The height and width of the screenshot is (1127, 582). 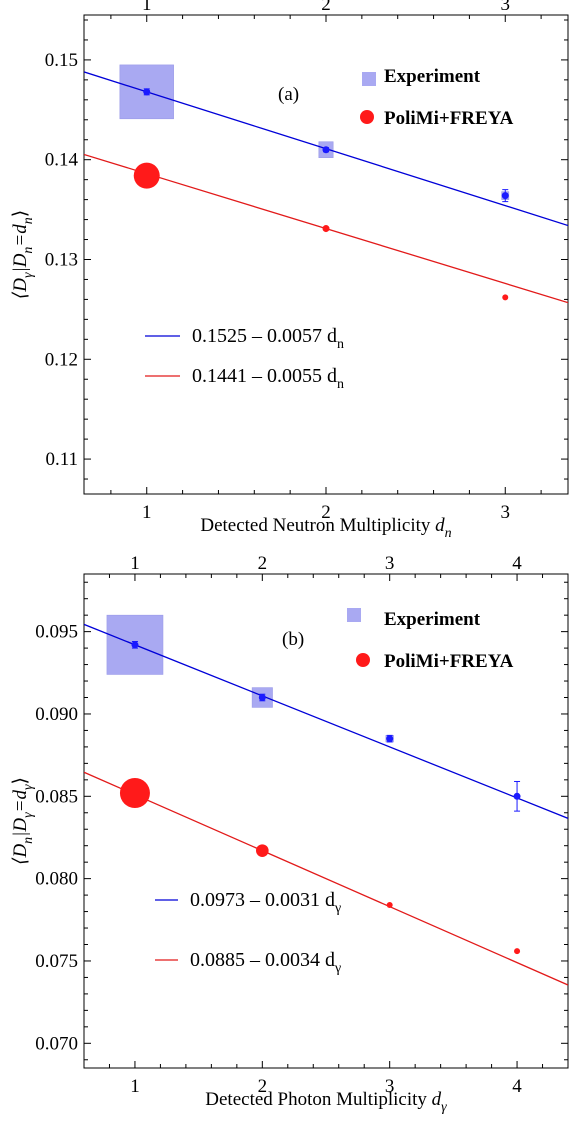 What do you see at coordinates (244, 358) in the screenshot?
I see `fit-annotations: 0.1525 – 0.0057 dn0.1441 – 0.0055 dn` at bounding box center [244, 358].